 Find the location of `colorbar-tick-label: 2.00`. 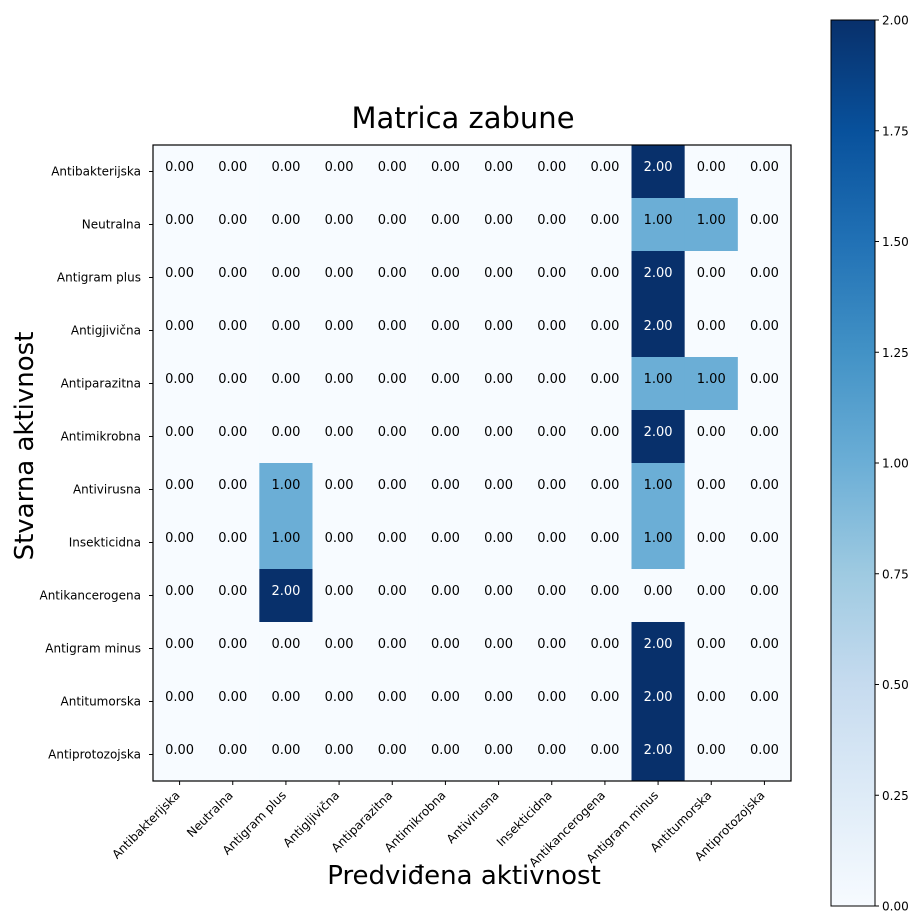

colorbar-tick-label: 2.00 is located at coordinates (895, 21).